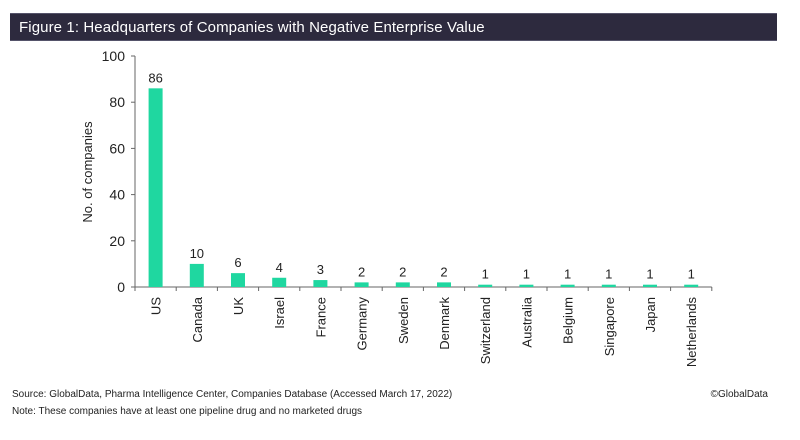 This screenshot has height=440, width=800. What do you see at coordinates (567, 285) in the screenshot?
I see `bar-belgium` at bounding box center [567, 285].